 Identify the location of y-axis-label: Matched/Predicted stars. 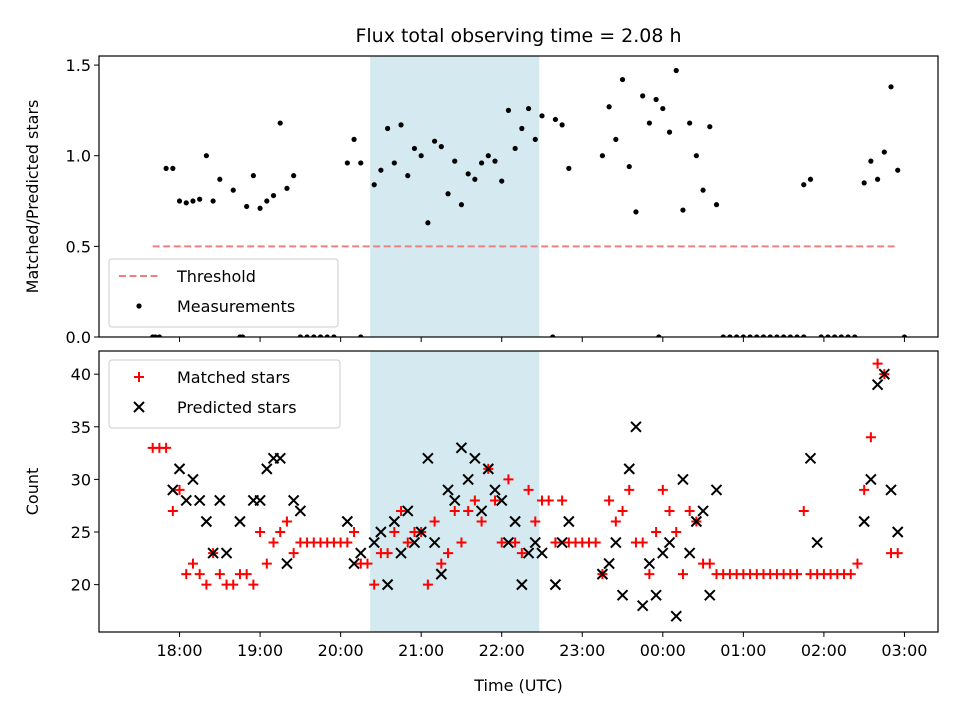
(32, 197).